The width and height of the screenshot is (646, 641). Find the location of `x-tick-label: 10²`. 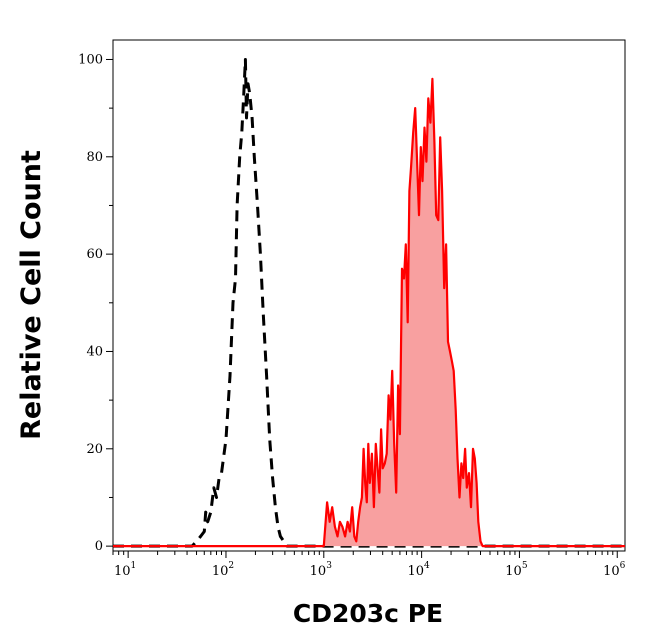

x-tick-label: 10² is located at coordinates (223, 570).